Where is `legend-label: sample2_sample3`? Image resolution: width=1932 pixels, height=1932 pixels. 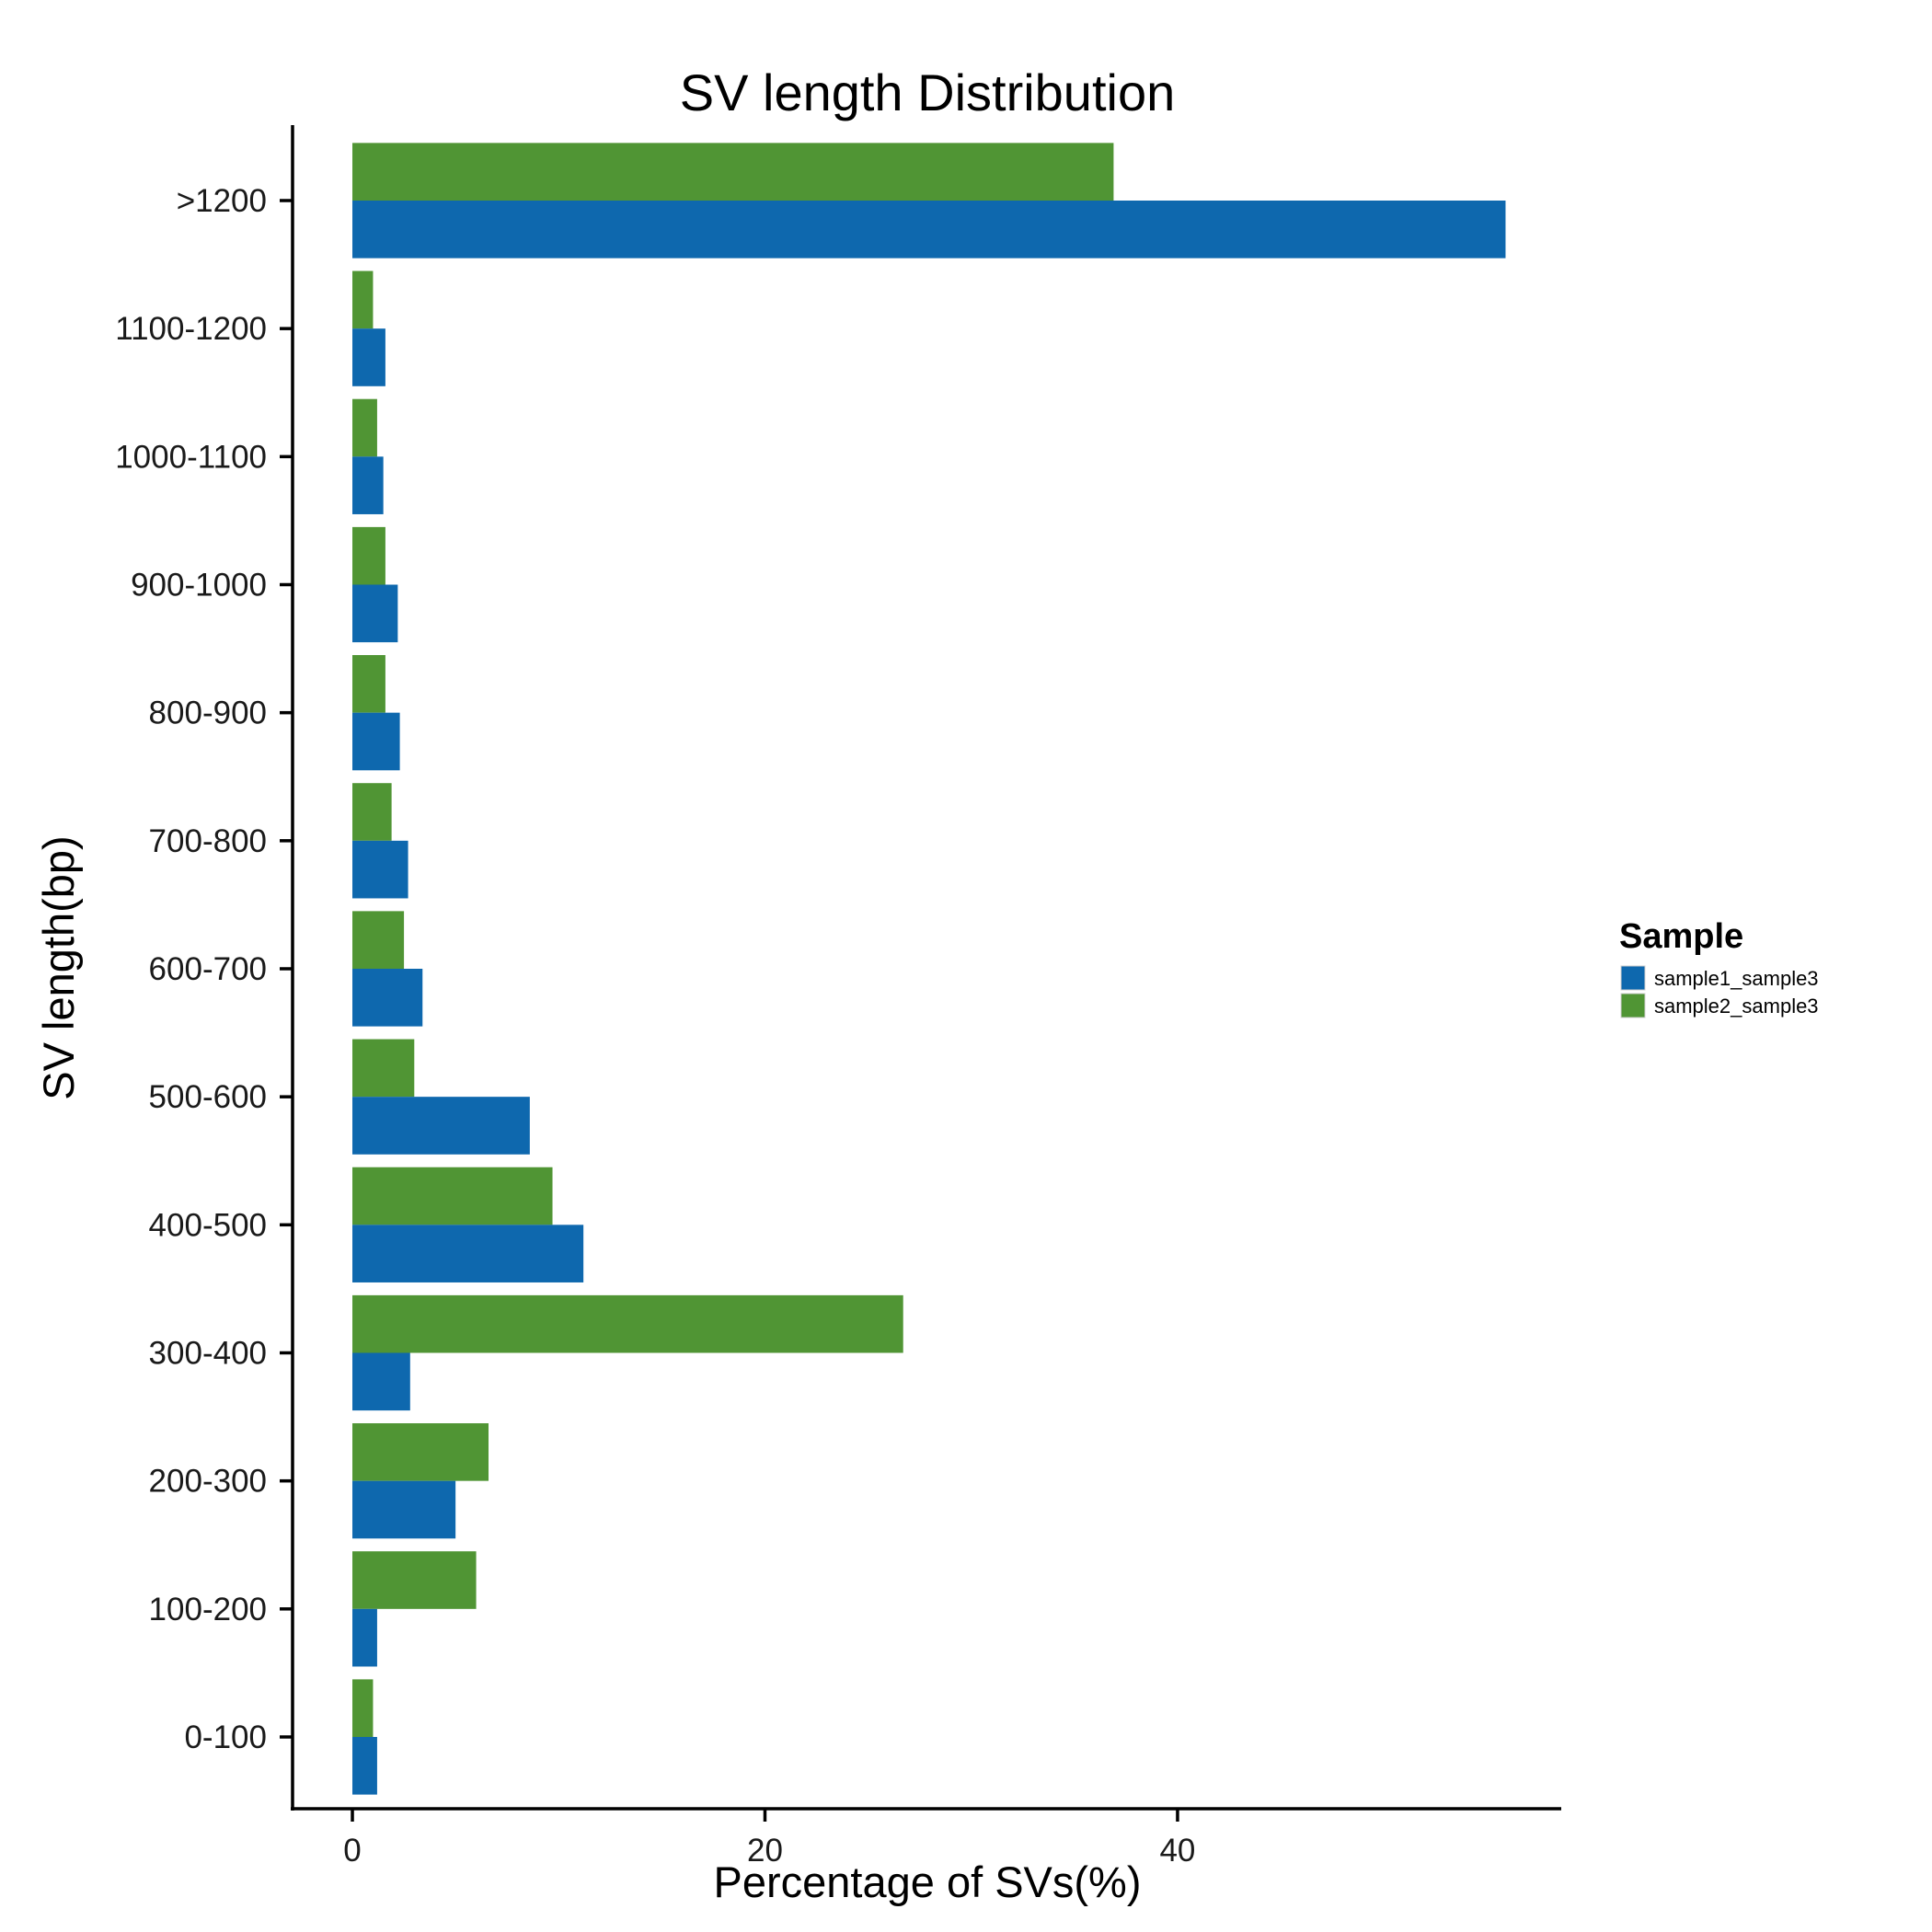 legend-label: sample2_sample3 is located at coordinates (1736, 1006).